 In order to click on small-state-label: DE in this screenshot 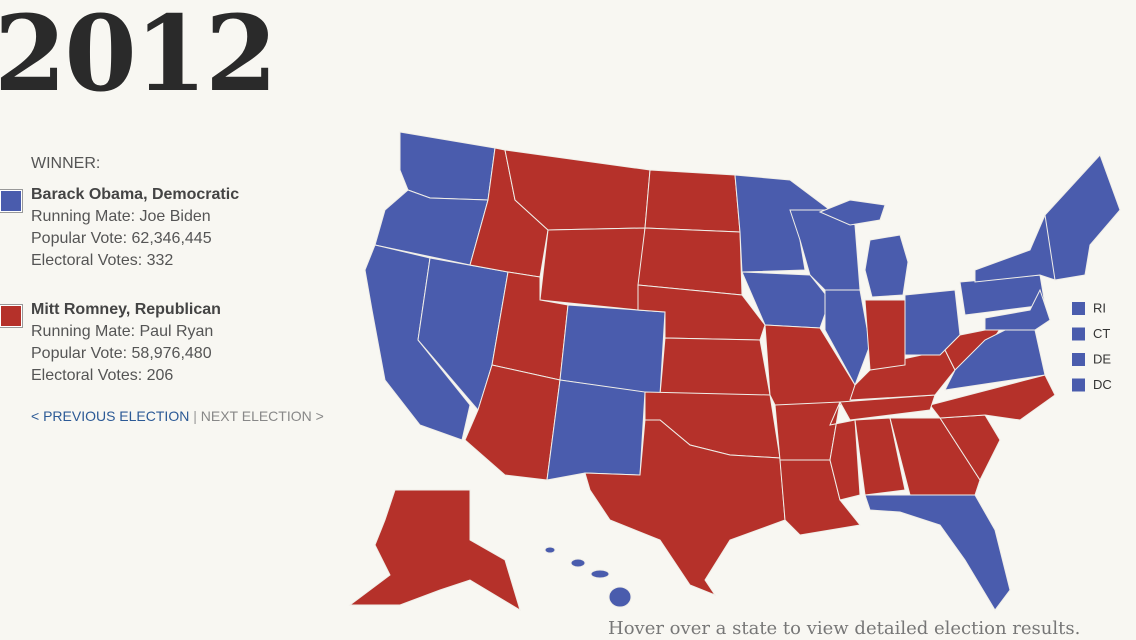, I will do `click(1102, 358)`.